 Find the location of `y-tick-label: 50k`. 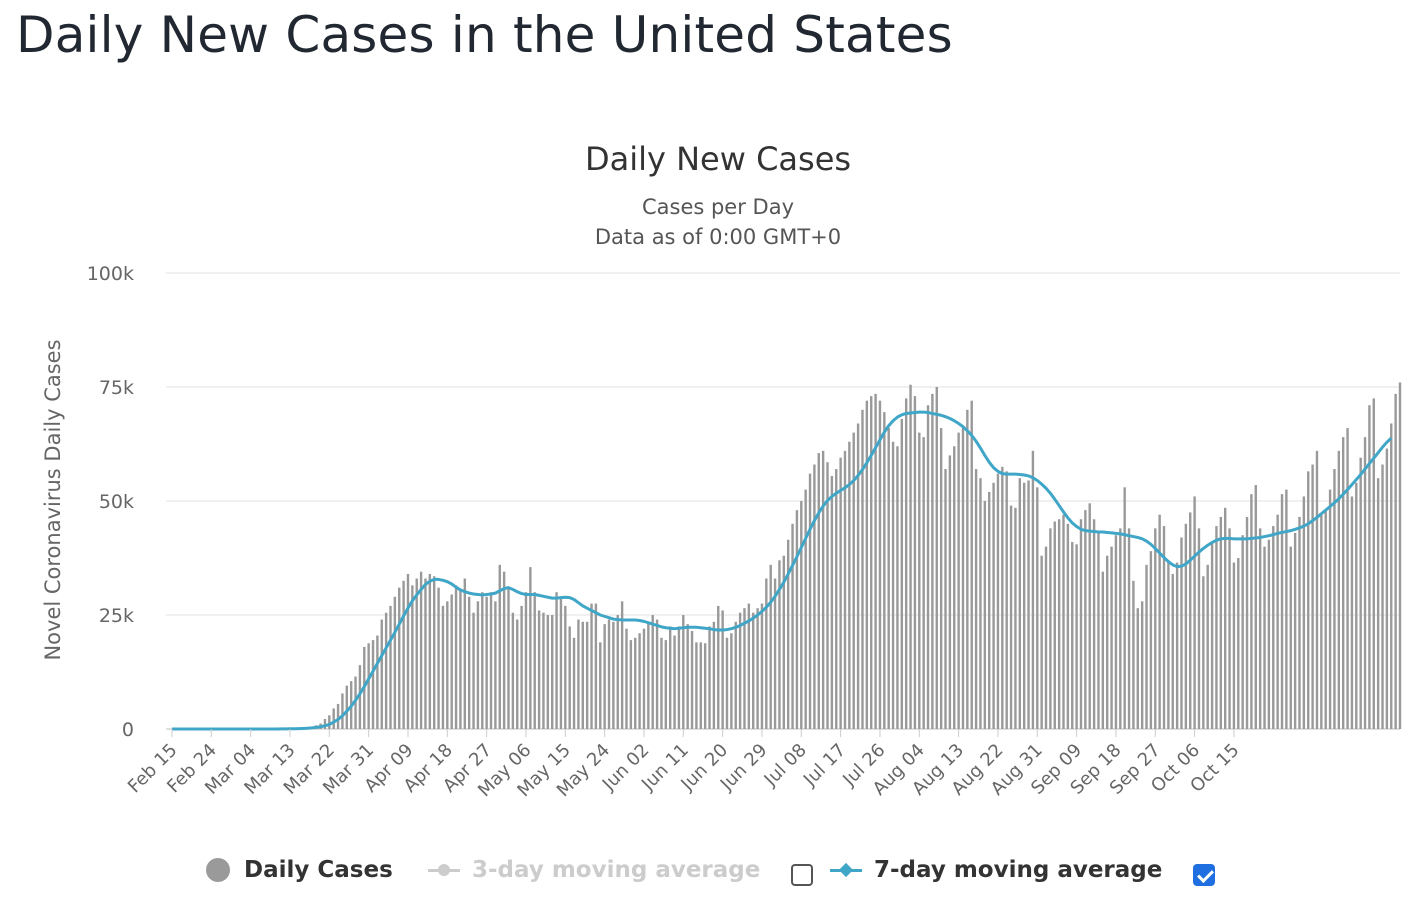

y-tick-label: 50k is located at coordinates (116, 502).